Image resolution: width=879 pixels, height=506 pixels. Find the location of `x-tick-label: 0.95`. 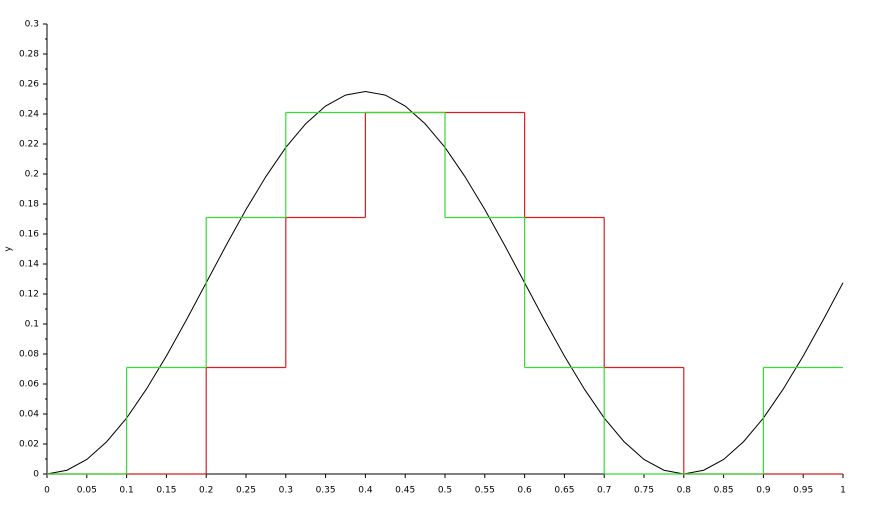

x-tick-label: 0.95 is located at coordinates (803, 491).